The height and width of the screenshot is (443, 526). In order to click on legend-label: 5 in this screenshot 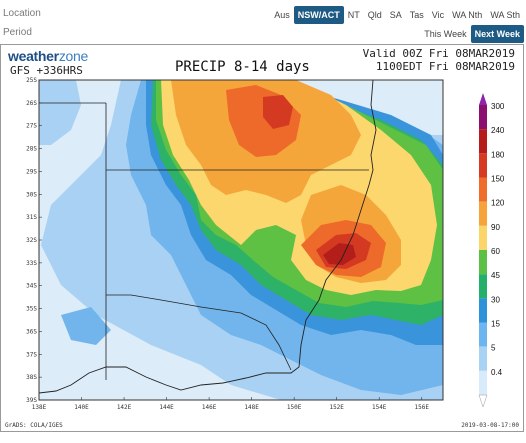, I will do `click(493, 348)`.